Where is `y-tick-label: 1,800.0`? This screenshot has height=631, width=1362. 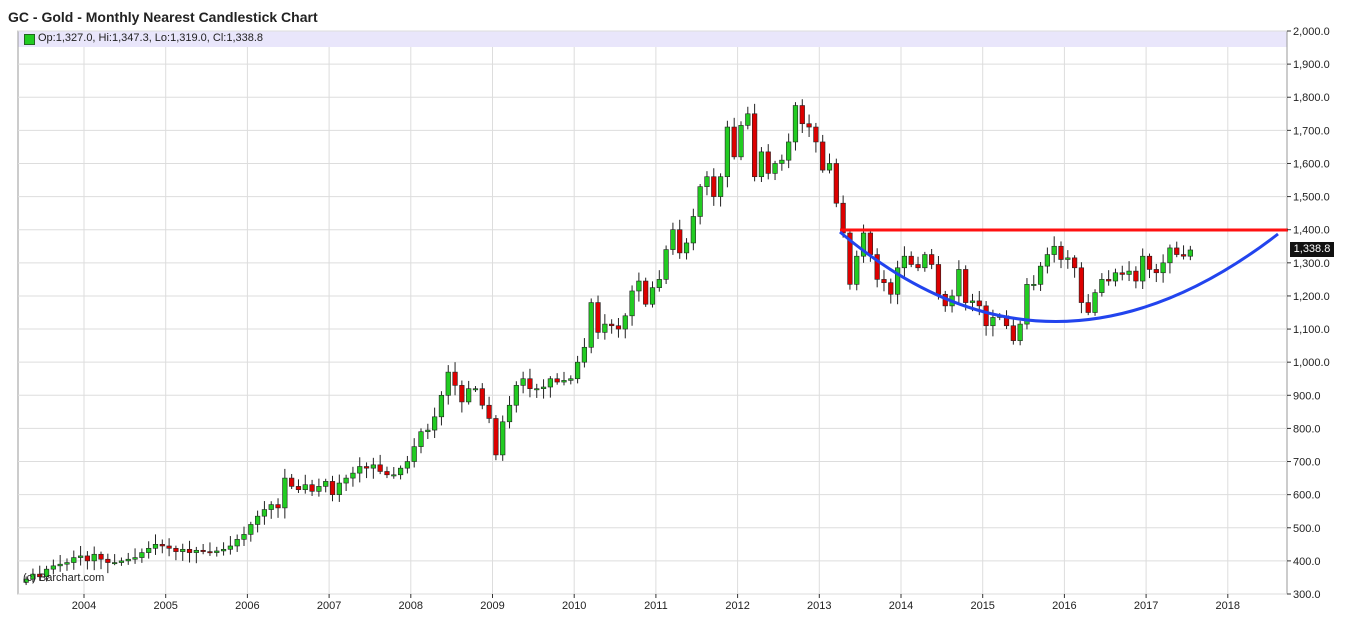
y-tick-label: 1,800.0 is located at coordinates (1311, 98).